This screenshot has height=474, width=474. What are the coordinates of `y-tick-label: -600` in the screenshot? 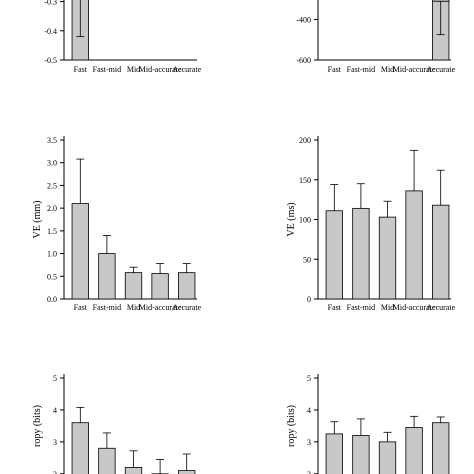 It's located at (303, 60).